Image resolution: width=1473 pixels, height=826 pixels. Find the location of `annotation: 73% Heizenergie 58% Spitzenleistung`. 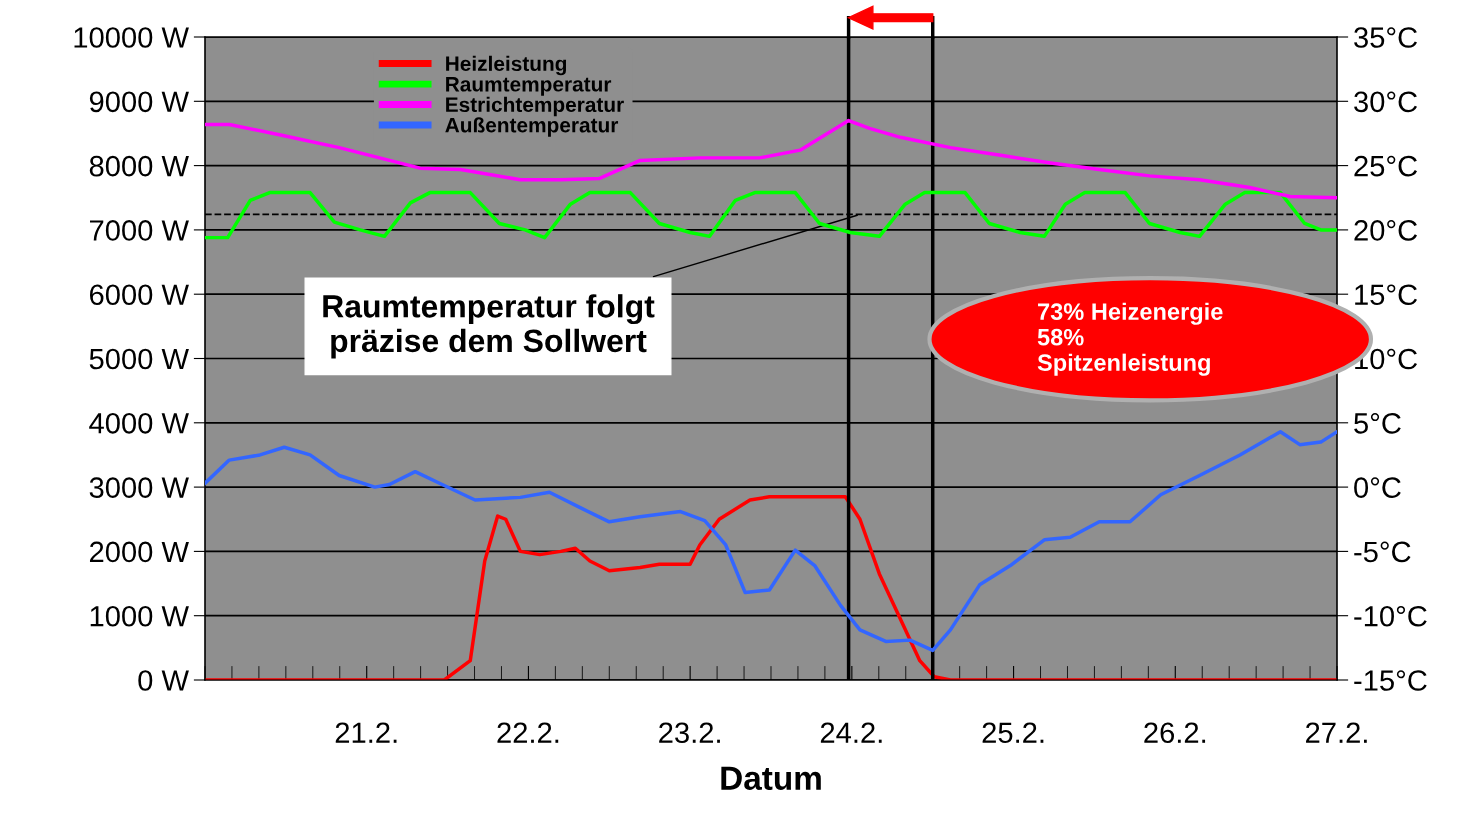

annotation: 73% Heizenergie 58% Spitzenleistung is located at coordinates (1130, 339).